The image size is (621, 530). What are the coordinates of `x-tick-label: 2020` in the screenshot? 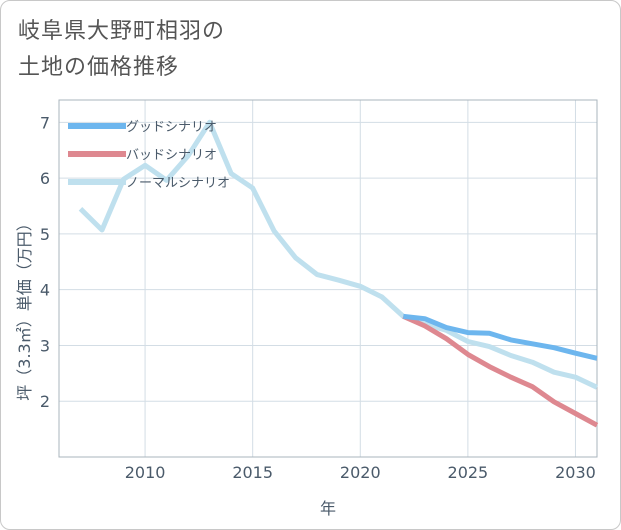 It's located at (360, 472).